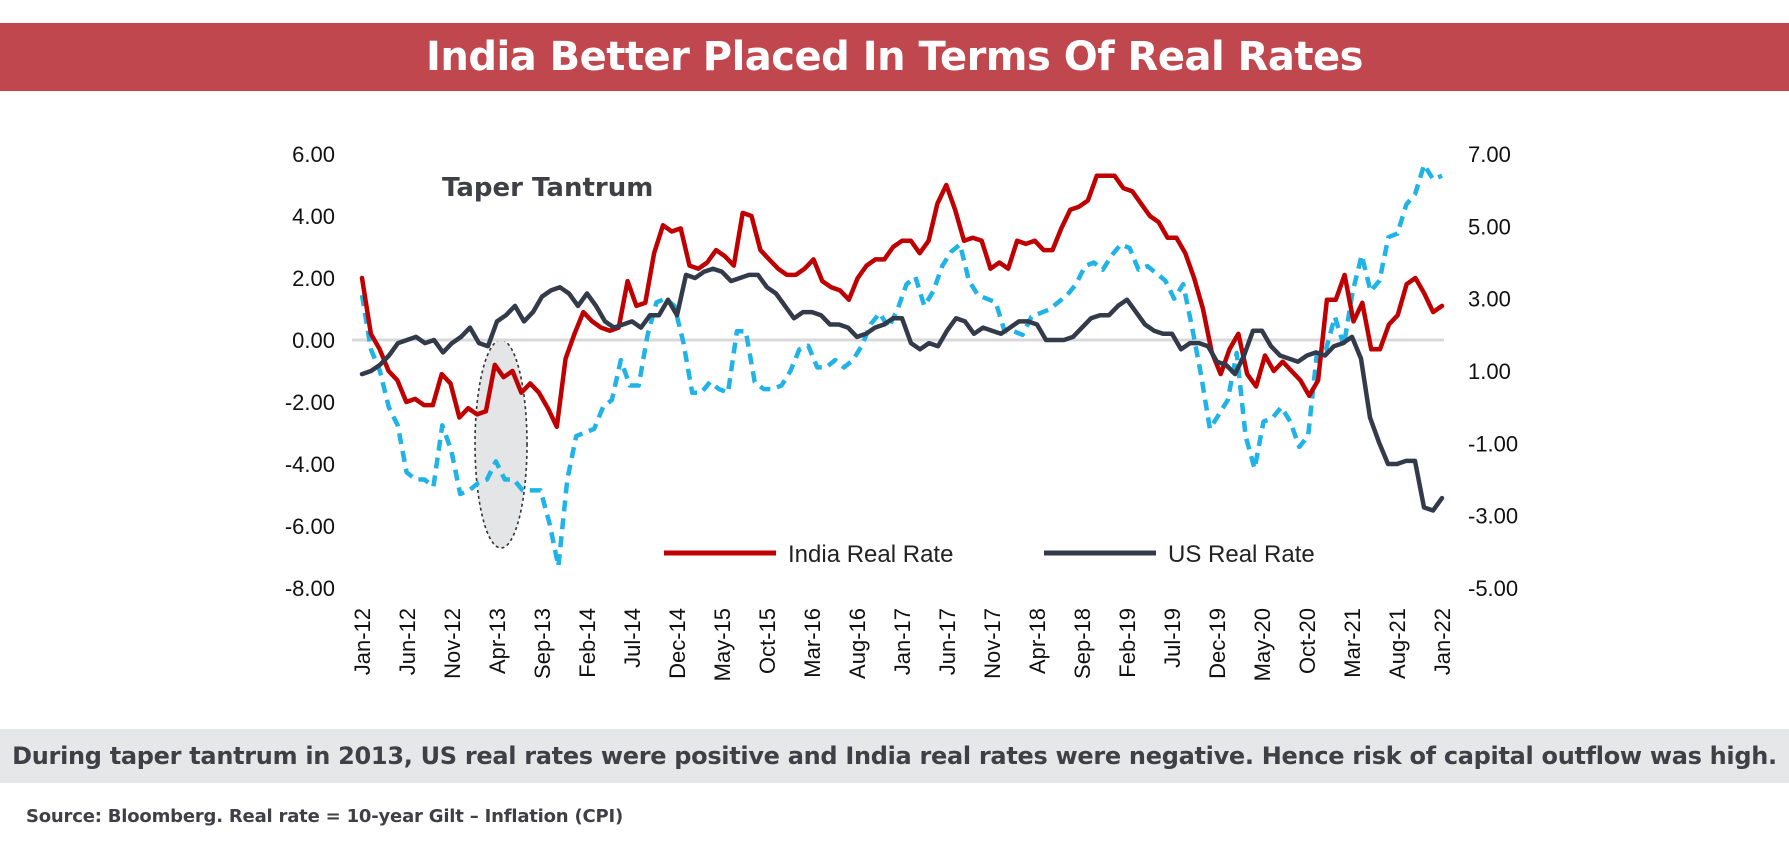 The width and height of the screenshot is (1789, 843). What do you see at coordinates (313, 216) in the screenshot?
I see `left-tick-label: 4.00` at bounding box center [313, 216].